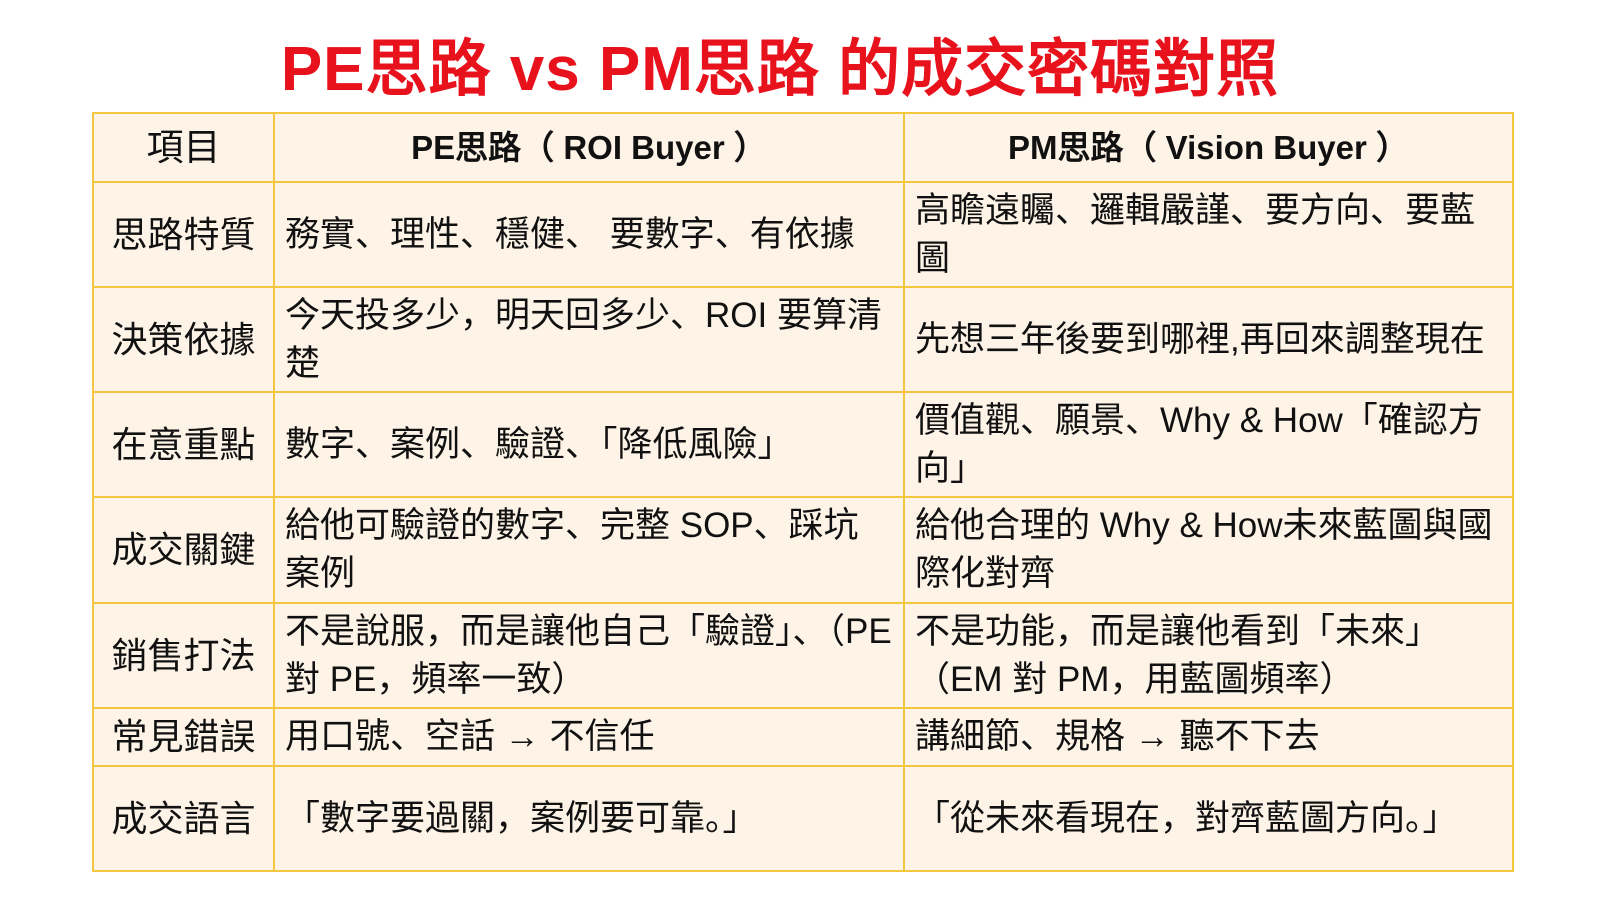  What do you see at coordinates (183, 147) in the screenshot?
I see `header-item: 項目` at bounding box center [183, 147].